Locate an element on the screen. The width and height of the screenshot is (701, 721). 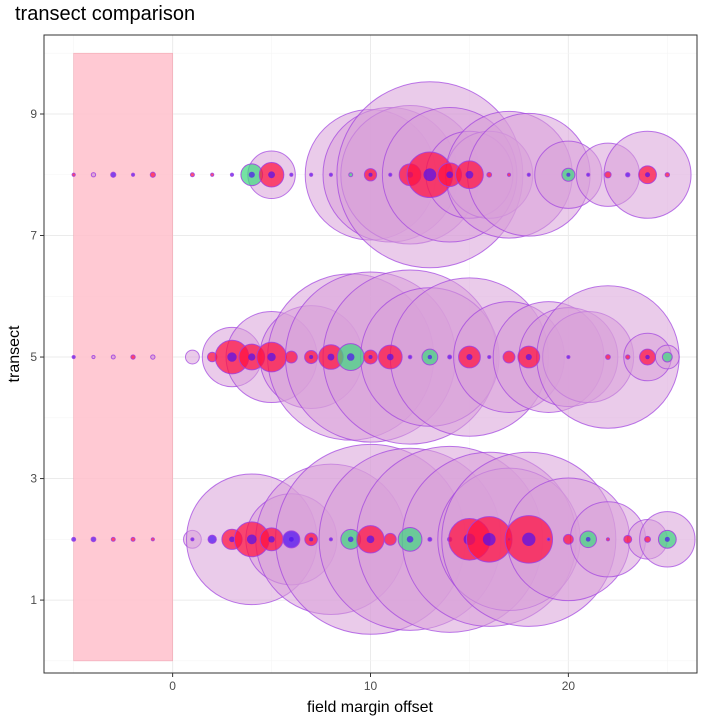
y-tick-label: 9 is located at coordinates (33, 114).